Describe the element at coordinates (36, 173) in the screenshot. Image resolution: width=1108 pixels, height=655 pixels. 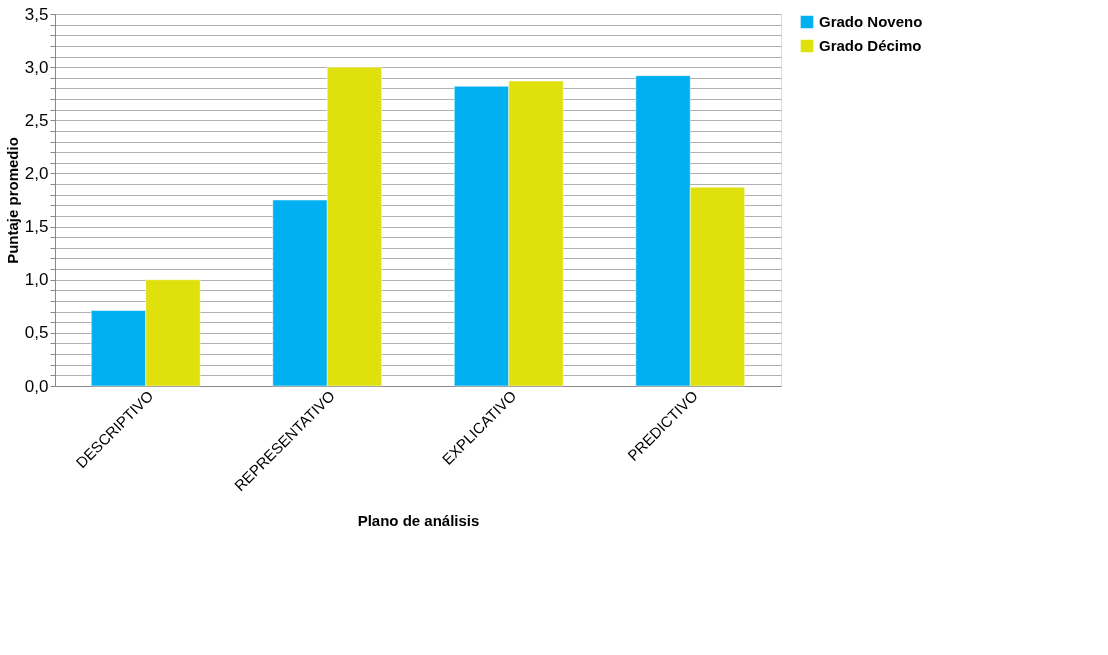
I see `y-tick-label: 2,0` at that location.